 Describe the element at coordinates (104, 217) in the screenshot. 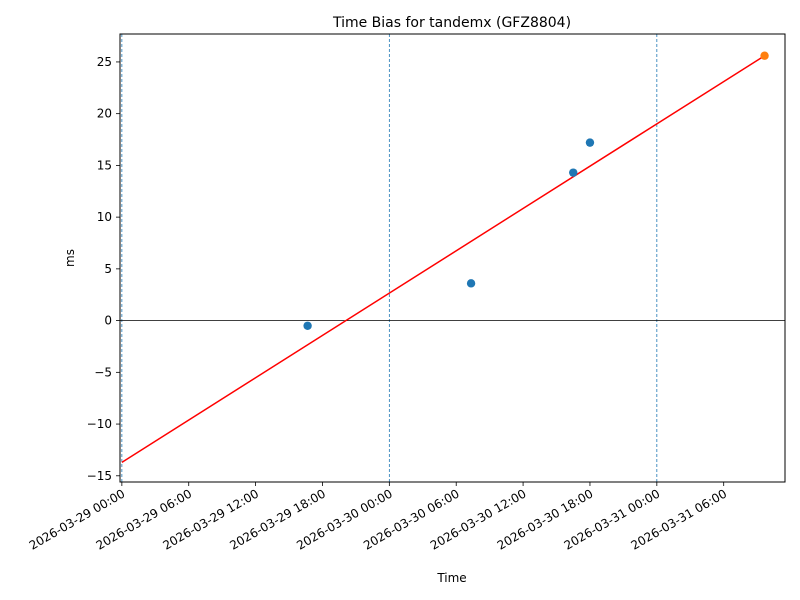

I see `y-tick-label: 10` at that location.